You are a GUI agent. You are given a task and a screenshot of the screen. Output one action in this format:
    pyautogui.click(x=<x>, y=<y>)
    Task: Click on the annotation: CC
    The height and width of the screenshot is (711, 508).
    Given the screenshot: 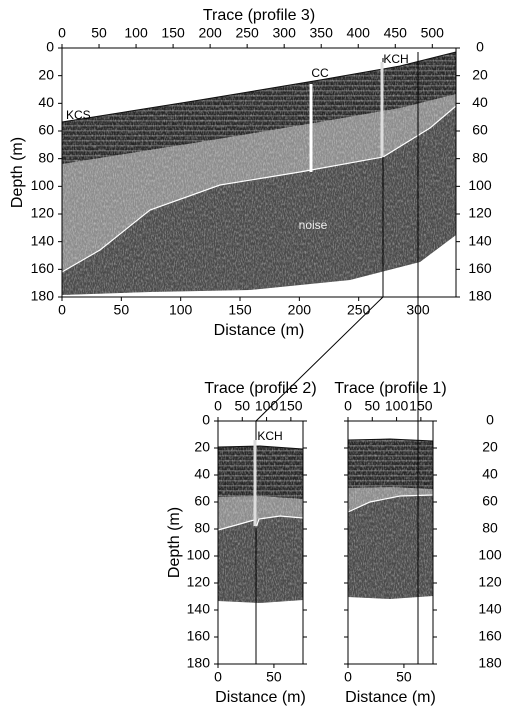 What is the action you would take?
    pyautogui.click(x=320, y=73)
    